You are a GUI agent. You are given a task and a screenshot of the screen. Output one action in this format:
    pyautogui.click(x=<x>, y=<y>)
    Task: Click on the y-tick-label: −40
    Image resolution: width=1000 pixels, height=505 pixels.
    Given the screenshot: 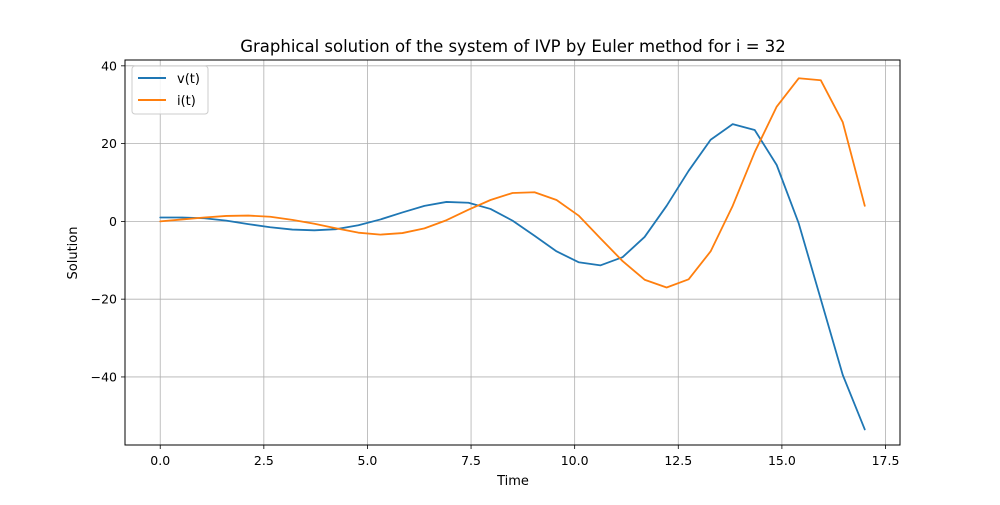 What is the action you would take?
    pyautogui.click(x=104, y=376)
    